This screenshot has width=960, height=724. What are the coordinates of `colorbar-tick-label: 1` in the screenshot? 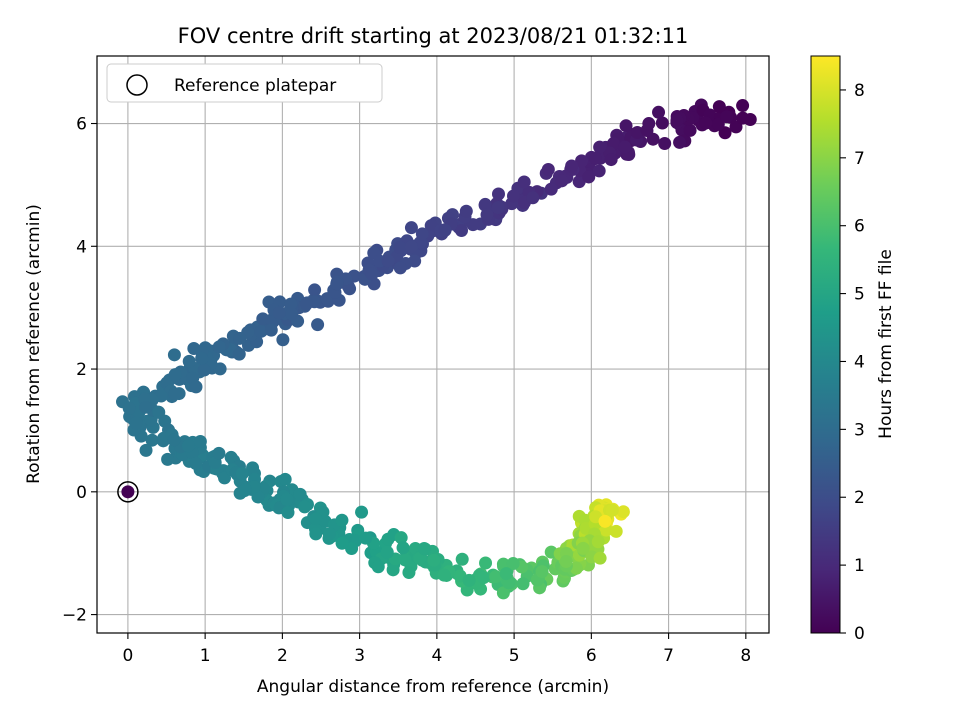 It's located at (859, 566).